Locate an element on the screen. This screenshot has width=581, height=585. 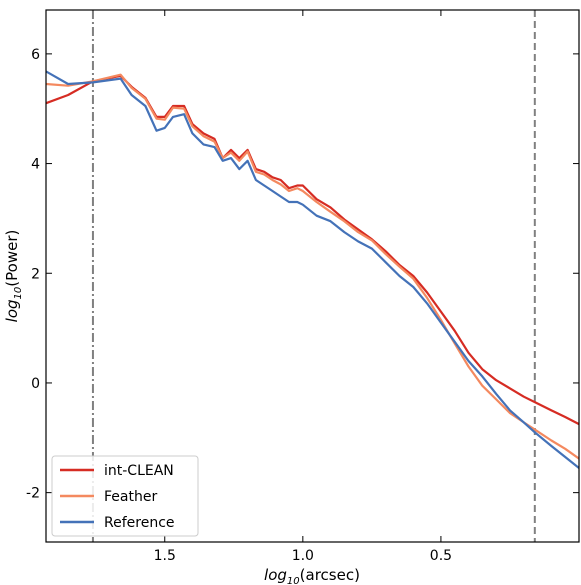
x-tick-label: 1.0 is located at coordinates (303, 556).